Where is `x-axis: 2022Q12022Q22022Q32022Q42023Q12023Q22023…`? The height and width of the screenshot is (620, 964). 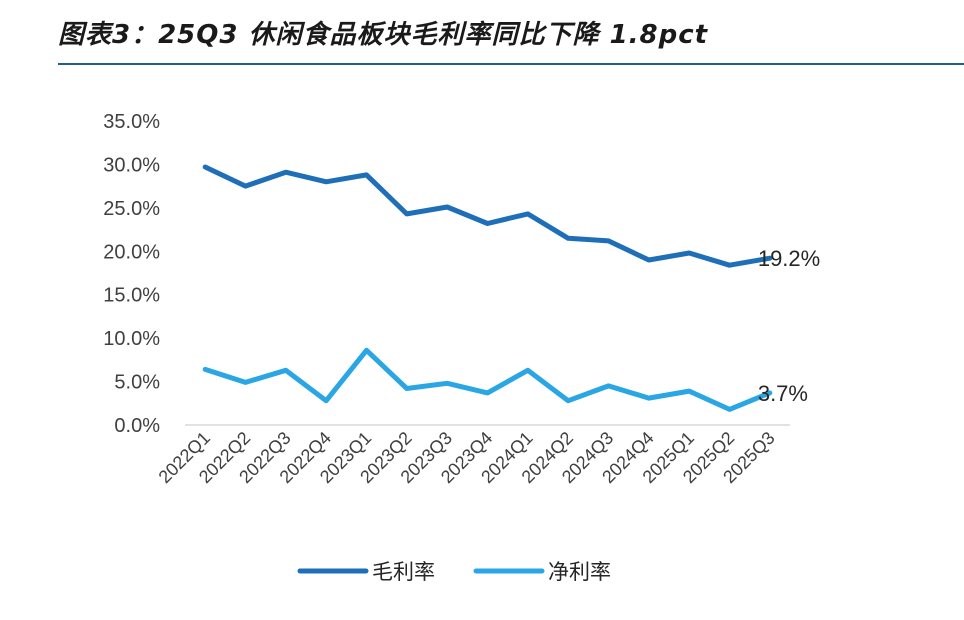 x-axis: 2022Q12022Q22022Q32022Q42023Q12023Q22023… is located at coordinates (467, 457).